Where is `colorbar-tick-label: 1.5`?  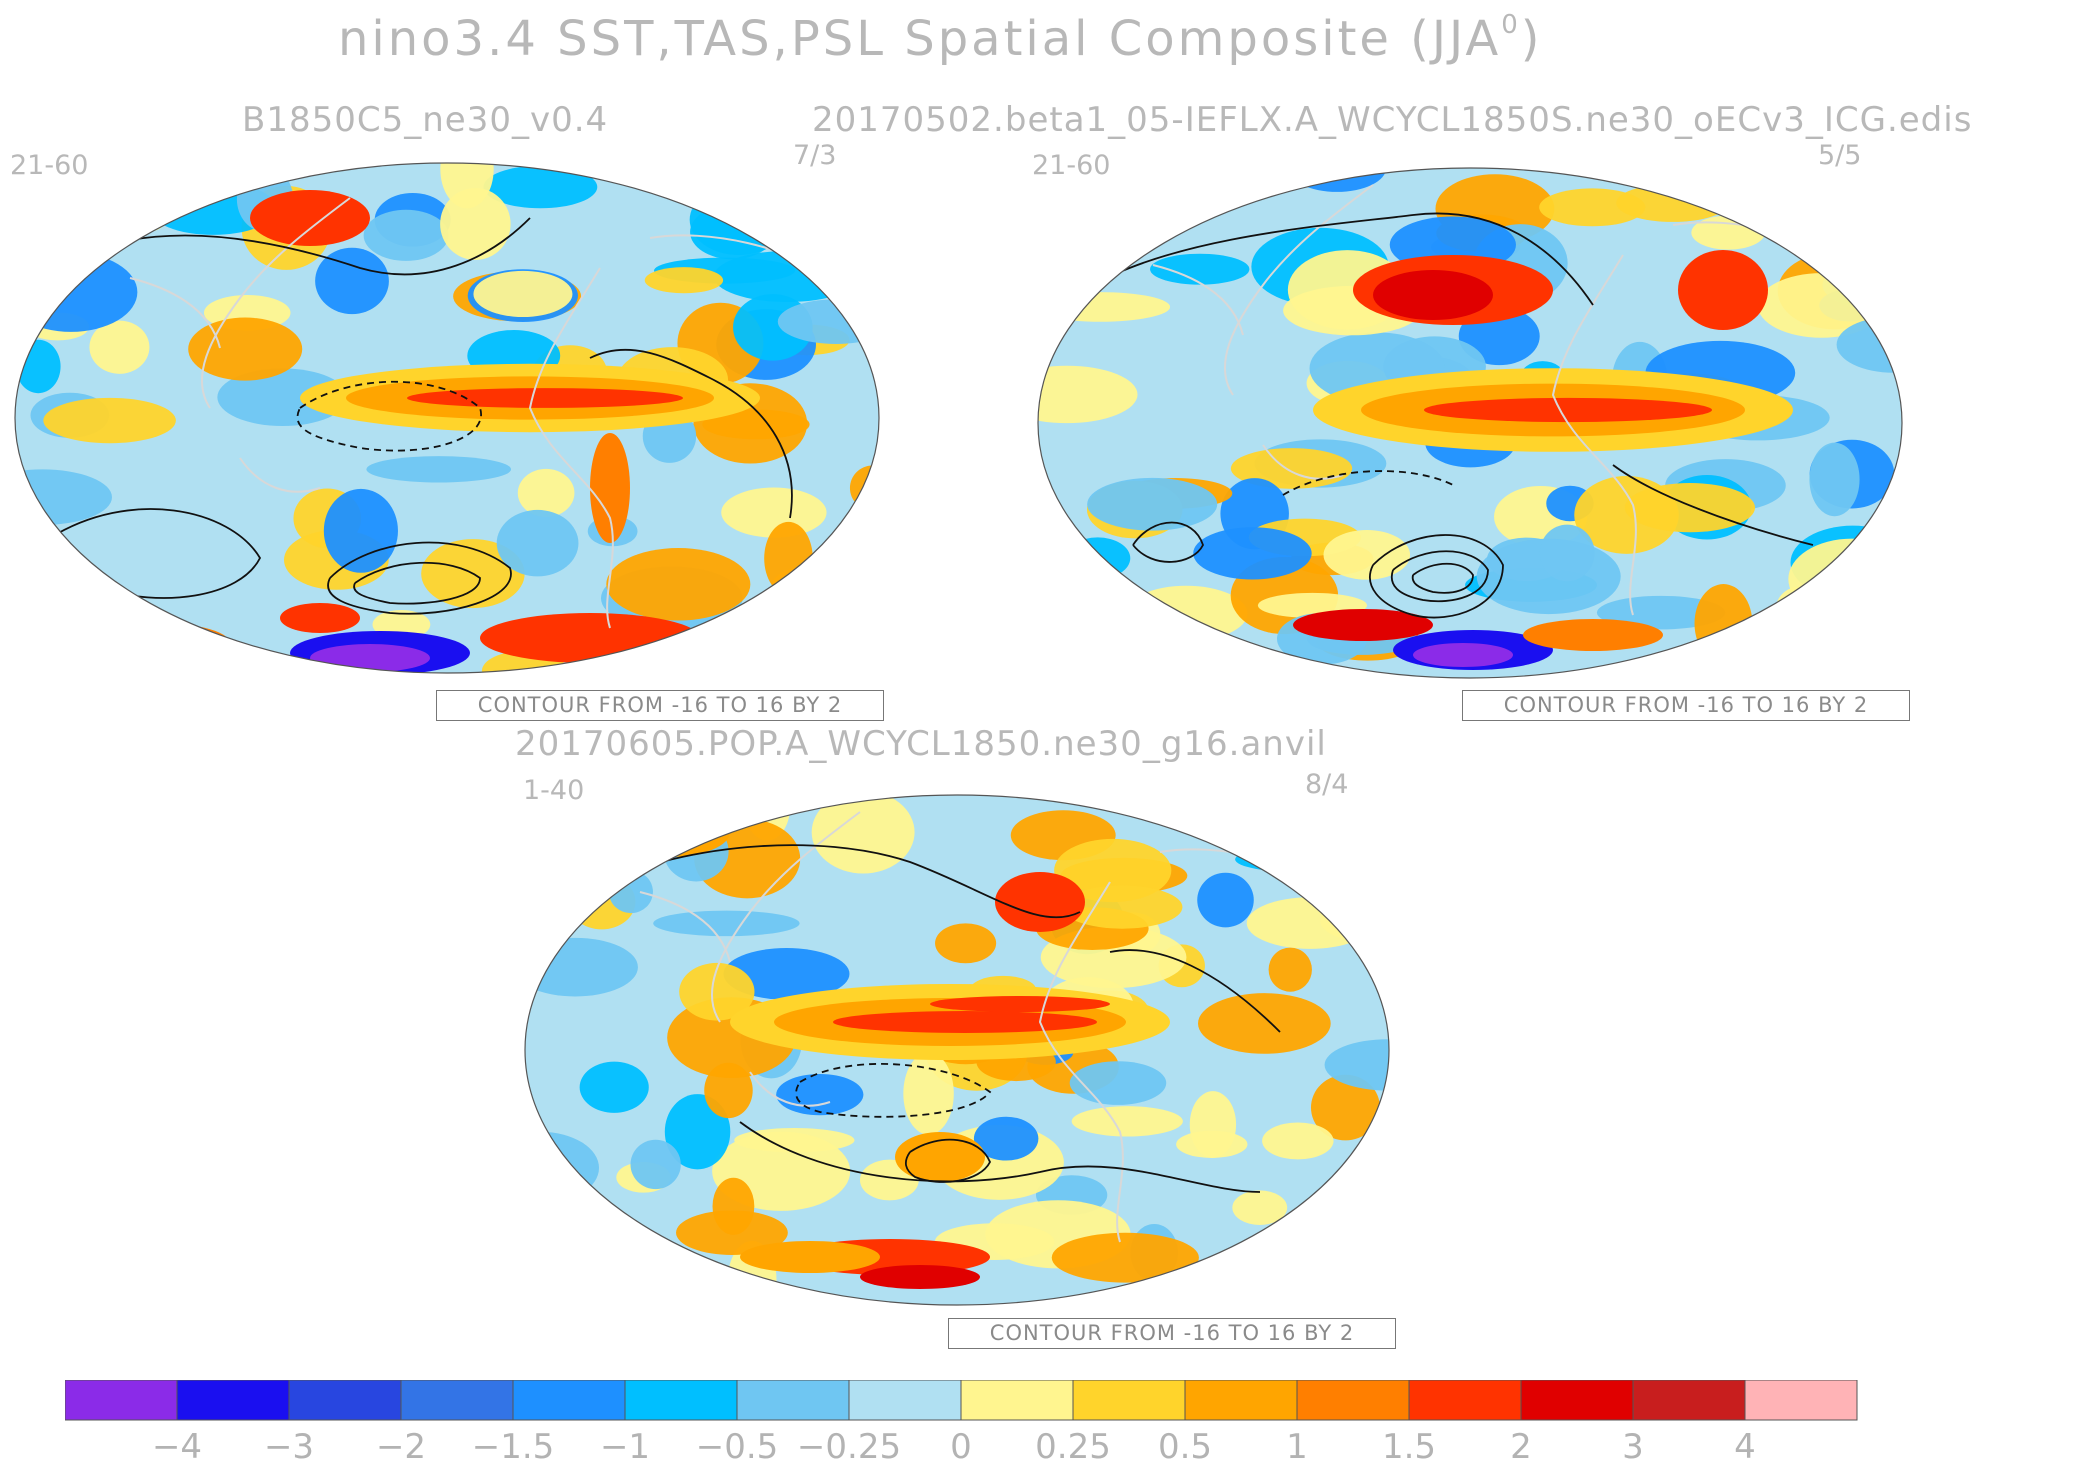 colorbar-tick-label: 1.5 is located at coordinates (1409, 1446).